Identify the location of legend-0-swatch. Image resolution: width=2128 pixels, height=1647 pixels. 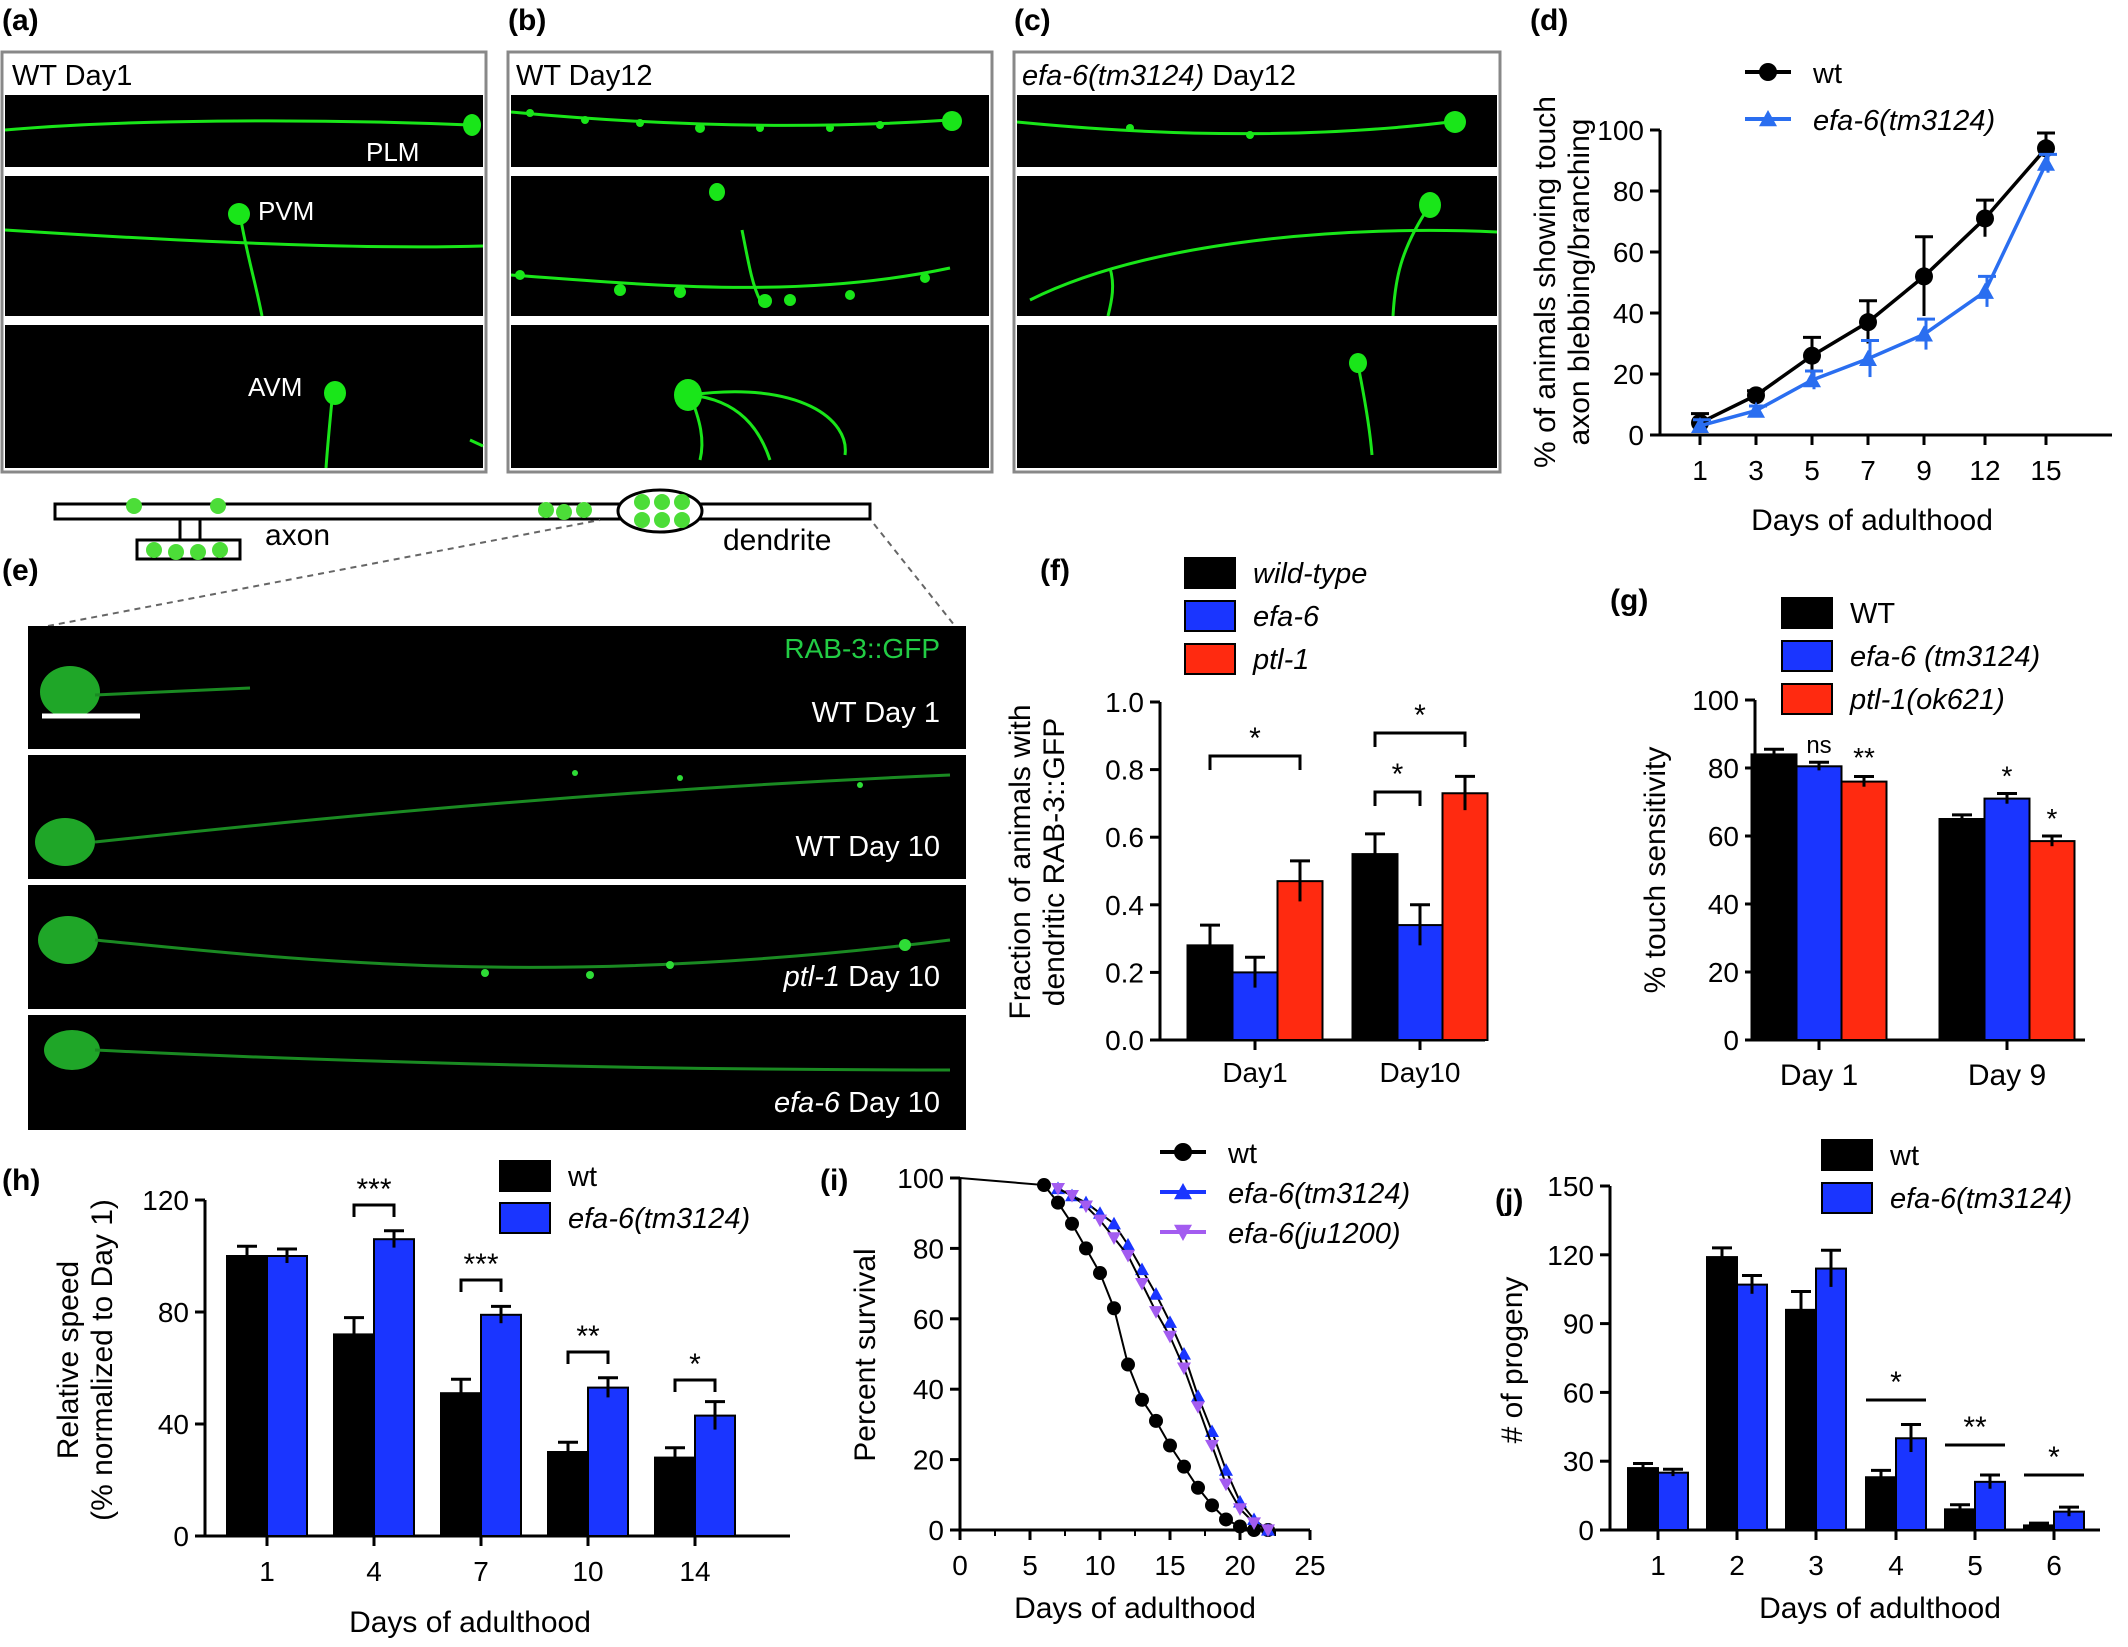
(1210, 573).